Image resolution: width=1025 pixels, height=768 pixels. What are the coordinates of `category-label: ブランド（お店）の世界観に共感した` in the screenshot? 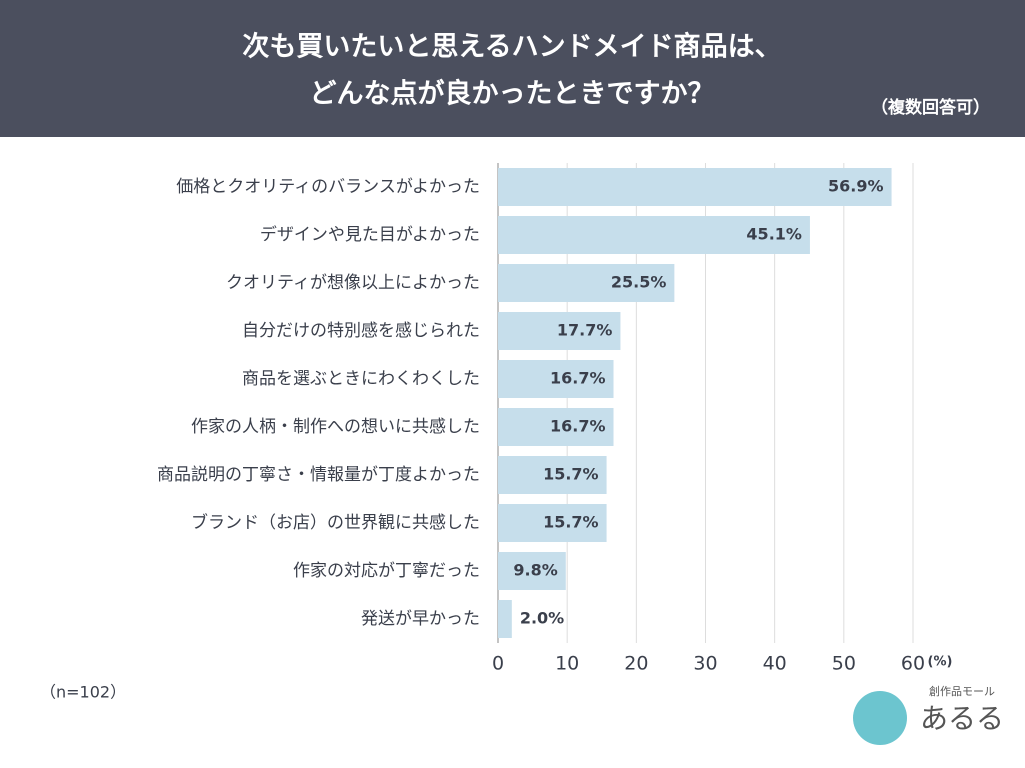 It's located at (335, 522).